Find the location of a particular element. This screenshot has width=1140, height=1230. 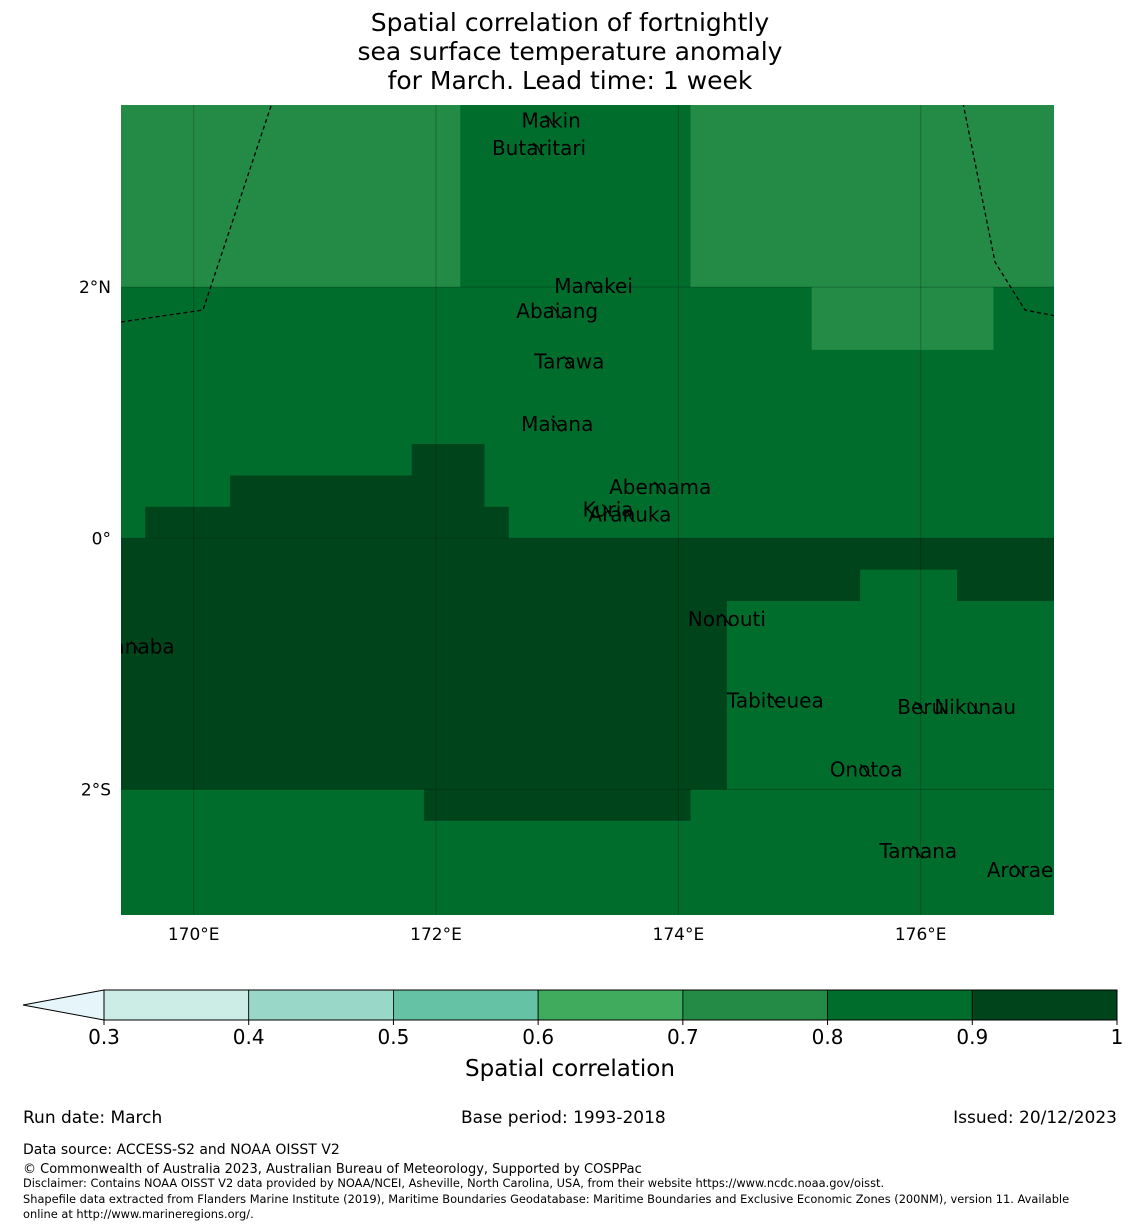

title-line-2: sea surface temperature anomaly is located at coordinates (570, 51).